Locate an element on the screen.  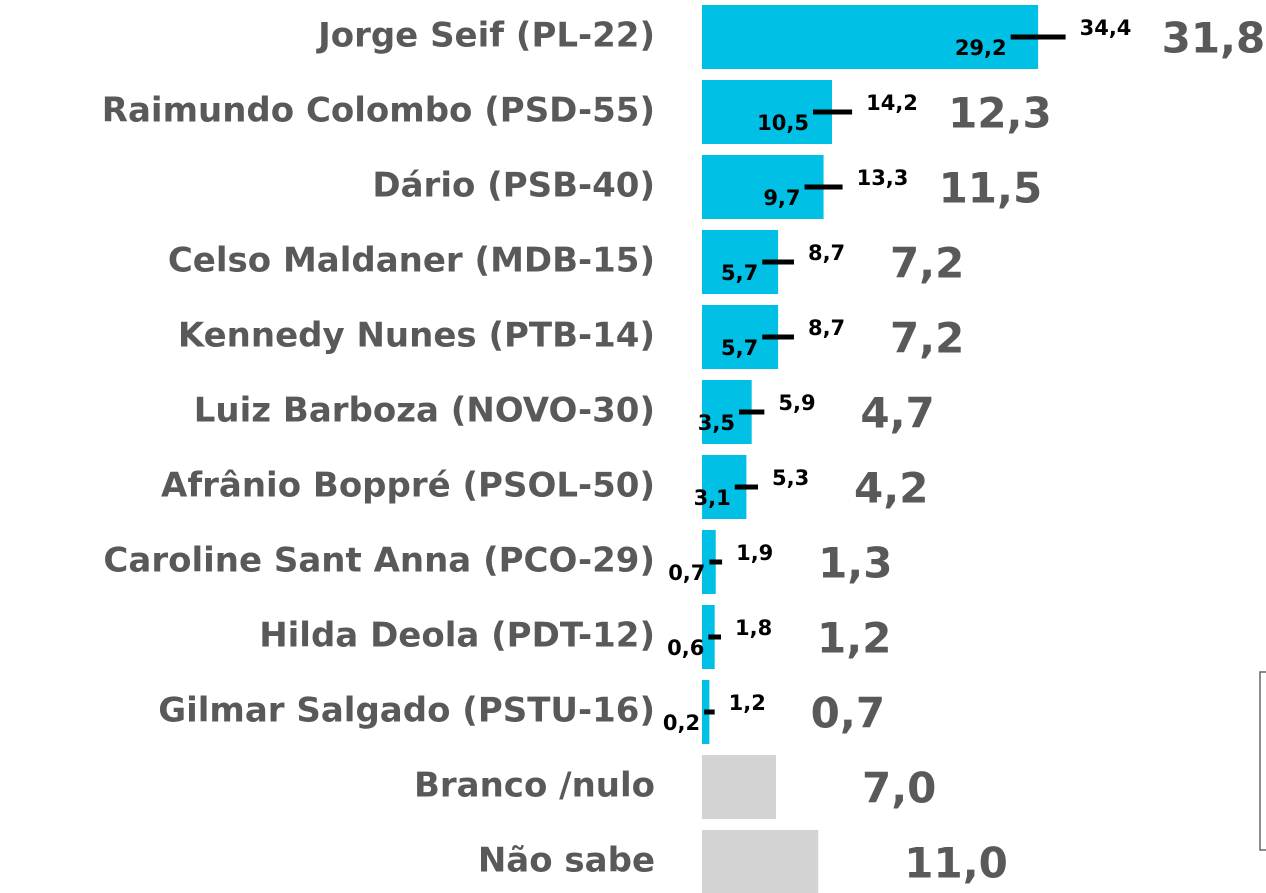
lower-label: 29,2 is located at coordinates (981, 48).